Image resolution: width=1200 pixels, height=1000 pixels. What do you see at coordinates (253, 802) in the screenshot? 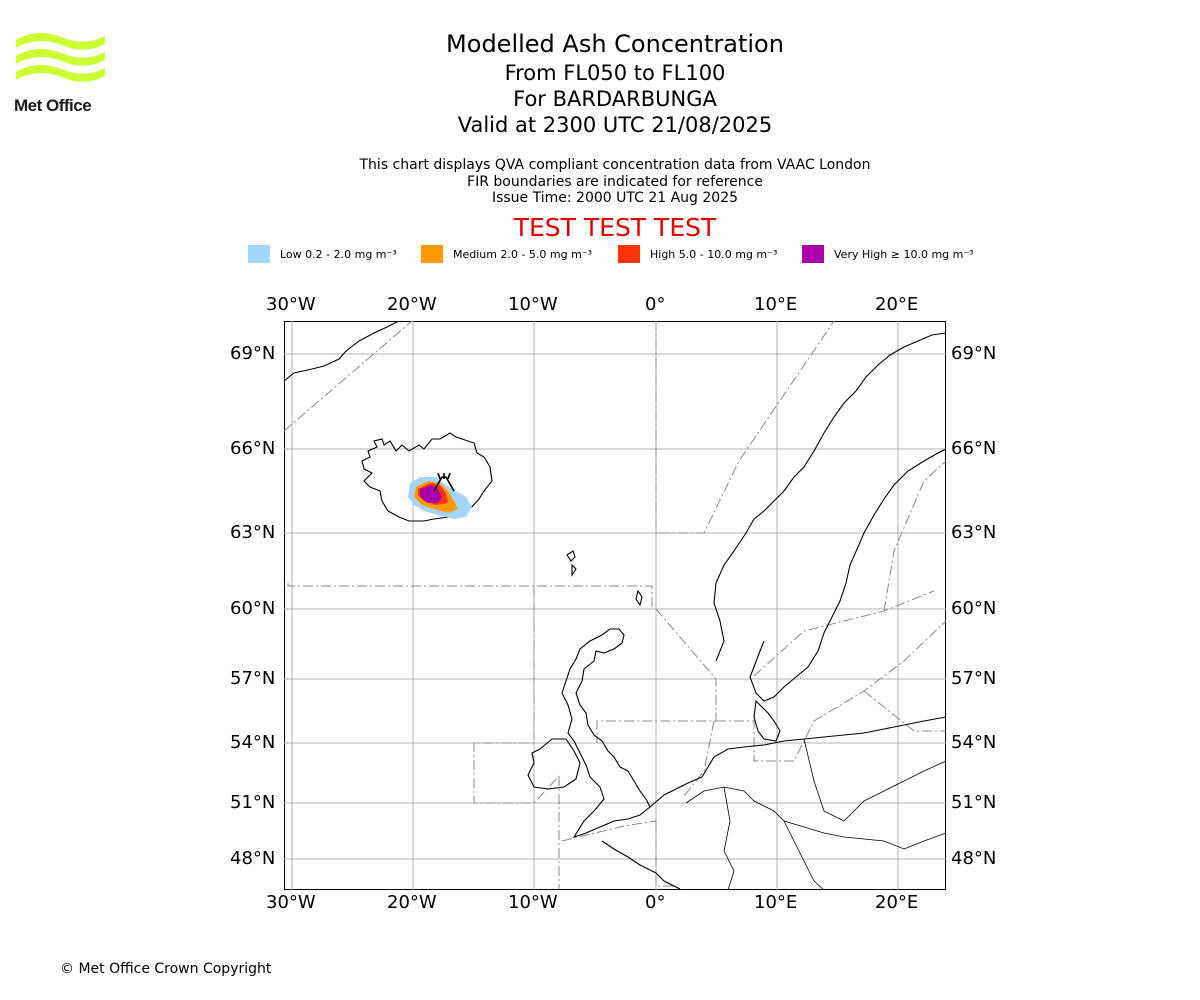
I see `lat-label-left-51n: 51°N` at bounding box center [253, 802].